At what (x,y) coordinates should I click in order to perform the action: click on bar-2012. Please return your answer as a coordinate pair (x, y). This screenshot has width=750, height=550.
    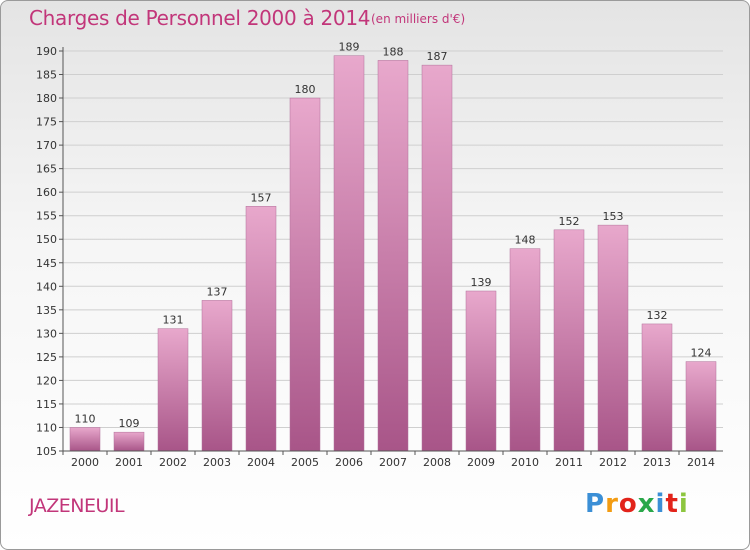
    Looking at the image, I should click on (613, 338).